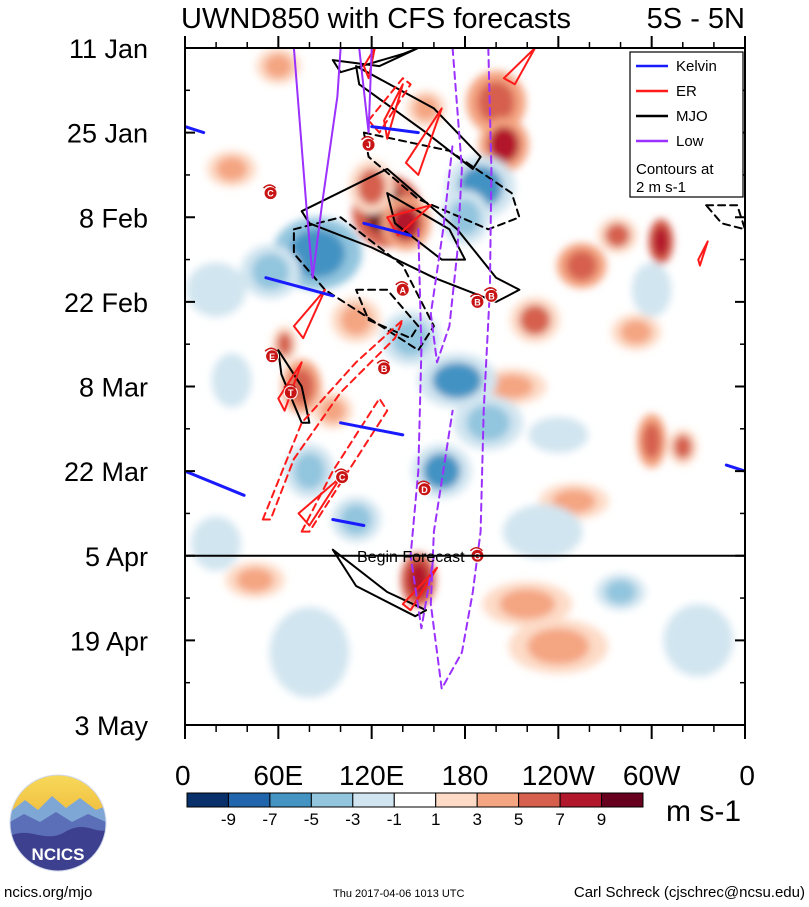 This screenshot has height=907, width=809. What do you see at coordinates (652, 775) in the screenshot?
I see `x-tick-label: 60W` at bounding box center [652, 775].